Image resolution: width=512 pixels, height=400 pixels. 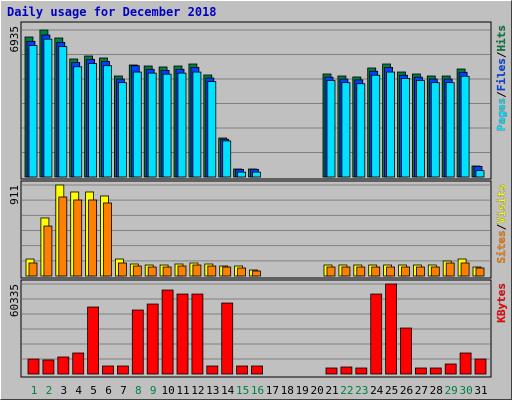 I want to click on x-tick-label: 21, so click(x=331, y=390).